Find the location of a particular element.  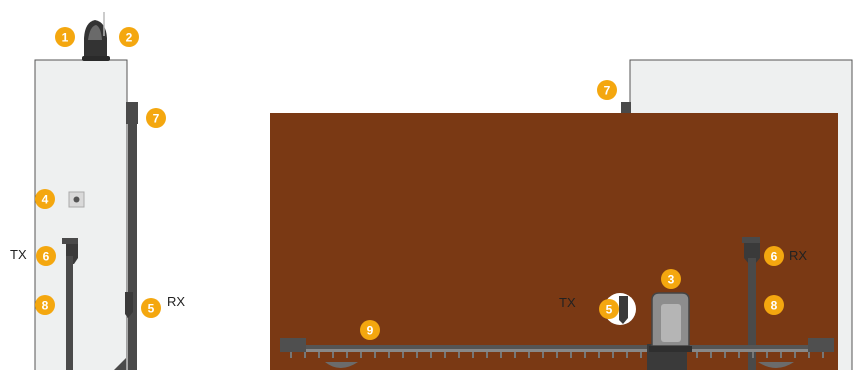

badge-photocell-rx-side: 5 is located at coordinates (151, 308).